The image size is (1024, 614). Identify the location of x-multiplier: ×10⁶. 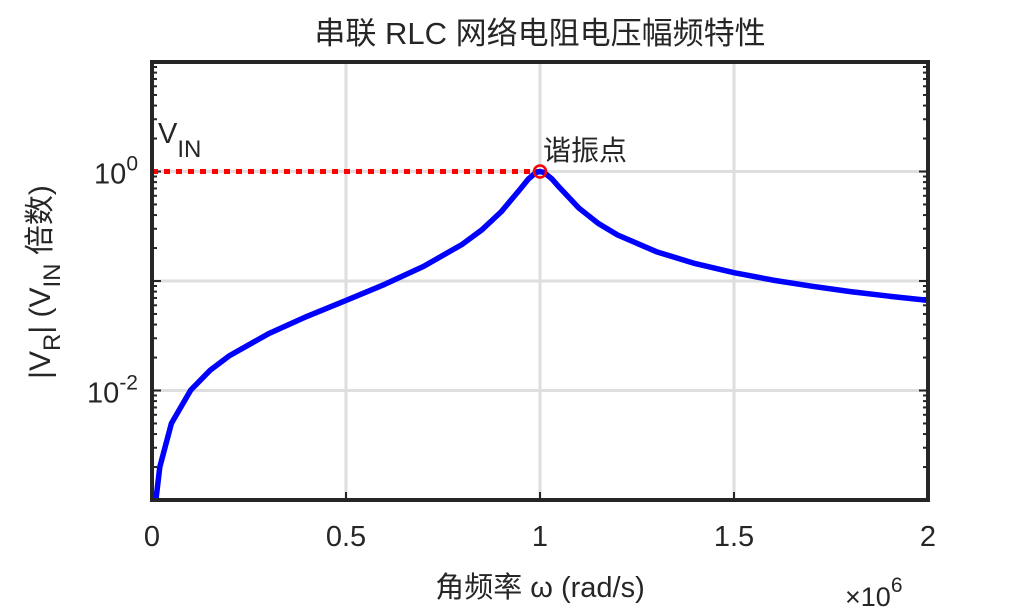
(874, 593).